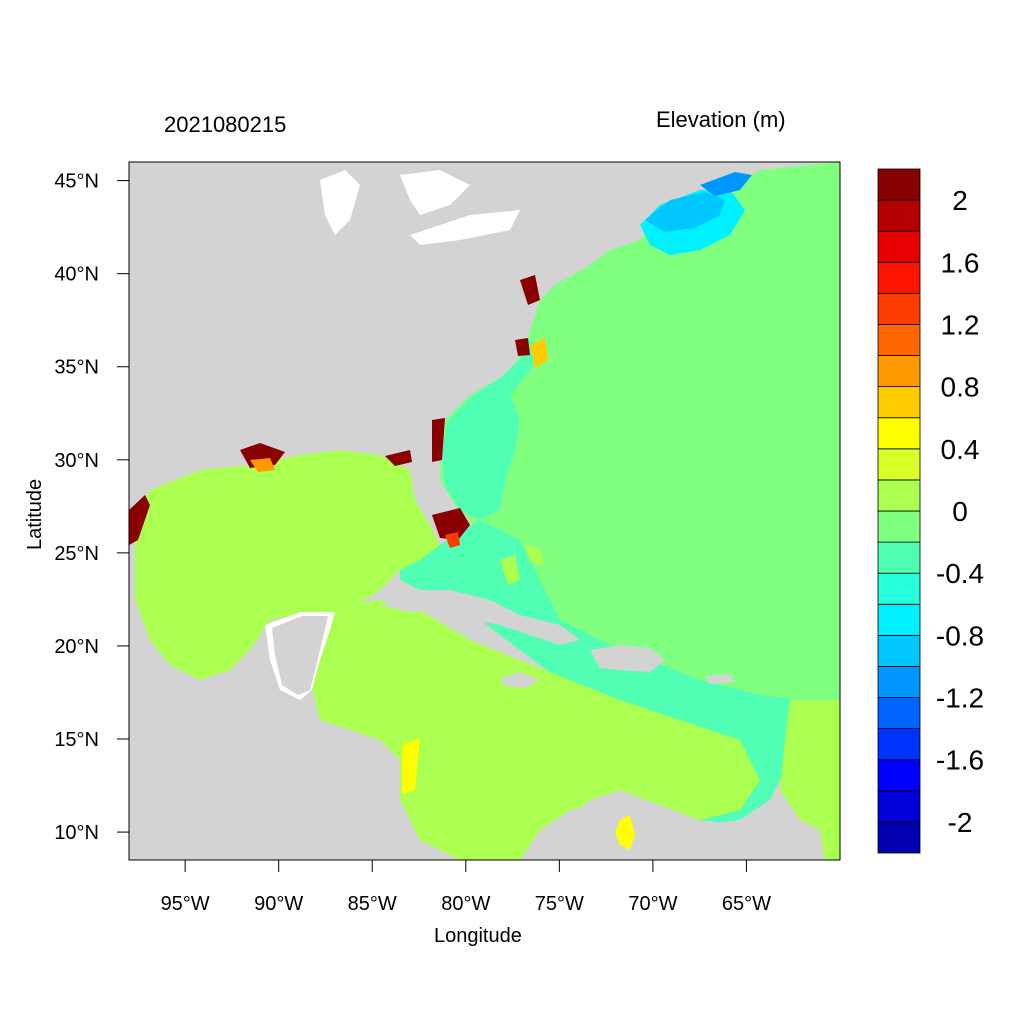 The height and width of the screenshot is (1024, 1024). I want to click on x-tick-label: 65°W, so click(746, 904).